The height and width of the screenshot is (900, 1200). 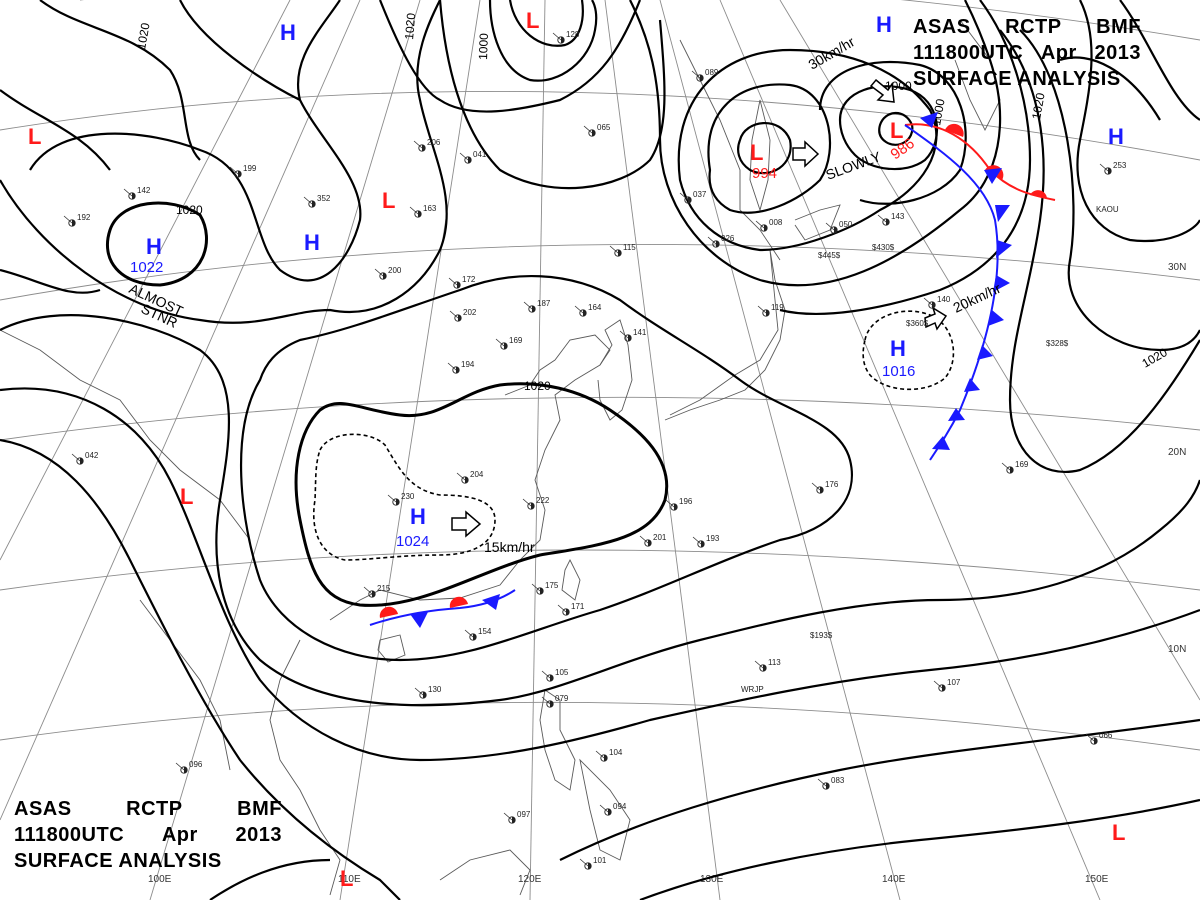 What do you see at coordinates (573, 34) in the screenshot?
I see `station-pressure: 128` at bounding box center [573, 34].